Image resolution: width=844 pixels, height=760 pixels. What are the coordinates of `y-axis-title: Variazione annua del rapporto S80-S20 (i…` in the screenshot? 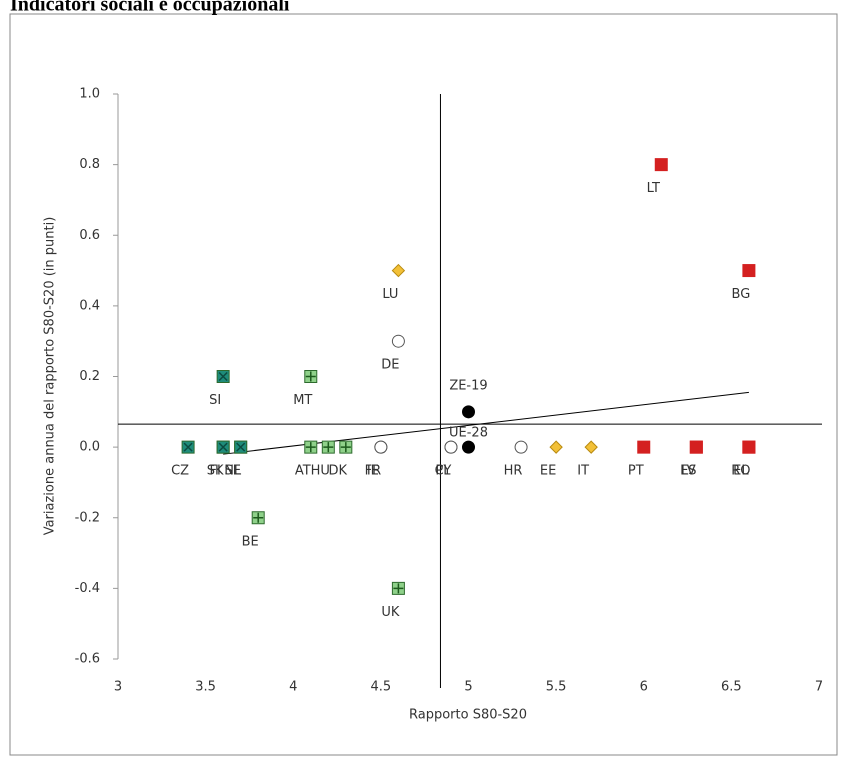 It's located at (50, 376).